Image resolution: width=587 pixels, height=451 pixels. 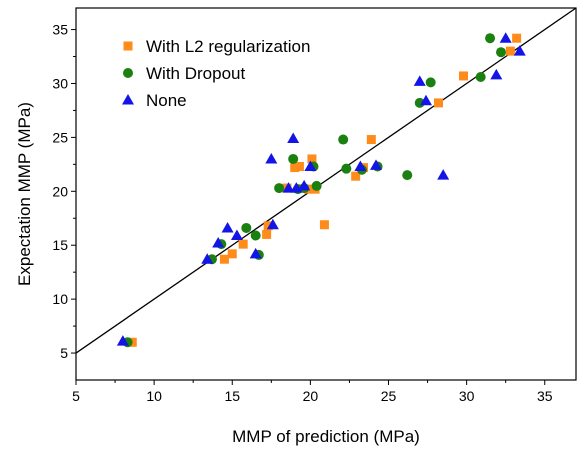 I want to click on legend-item: With L2 regularization, so click(x=216, y=46).